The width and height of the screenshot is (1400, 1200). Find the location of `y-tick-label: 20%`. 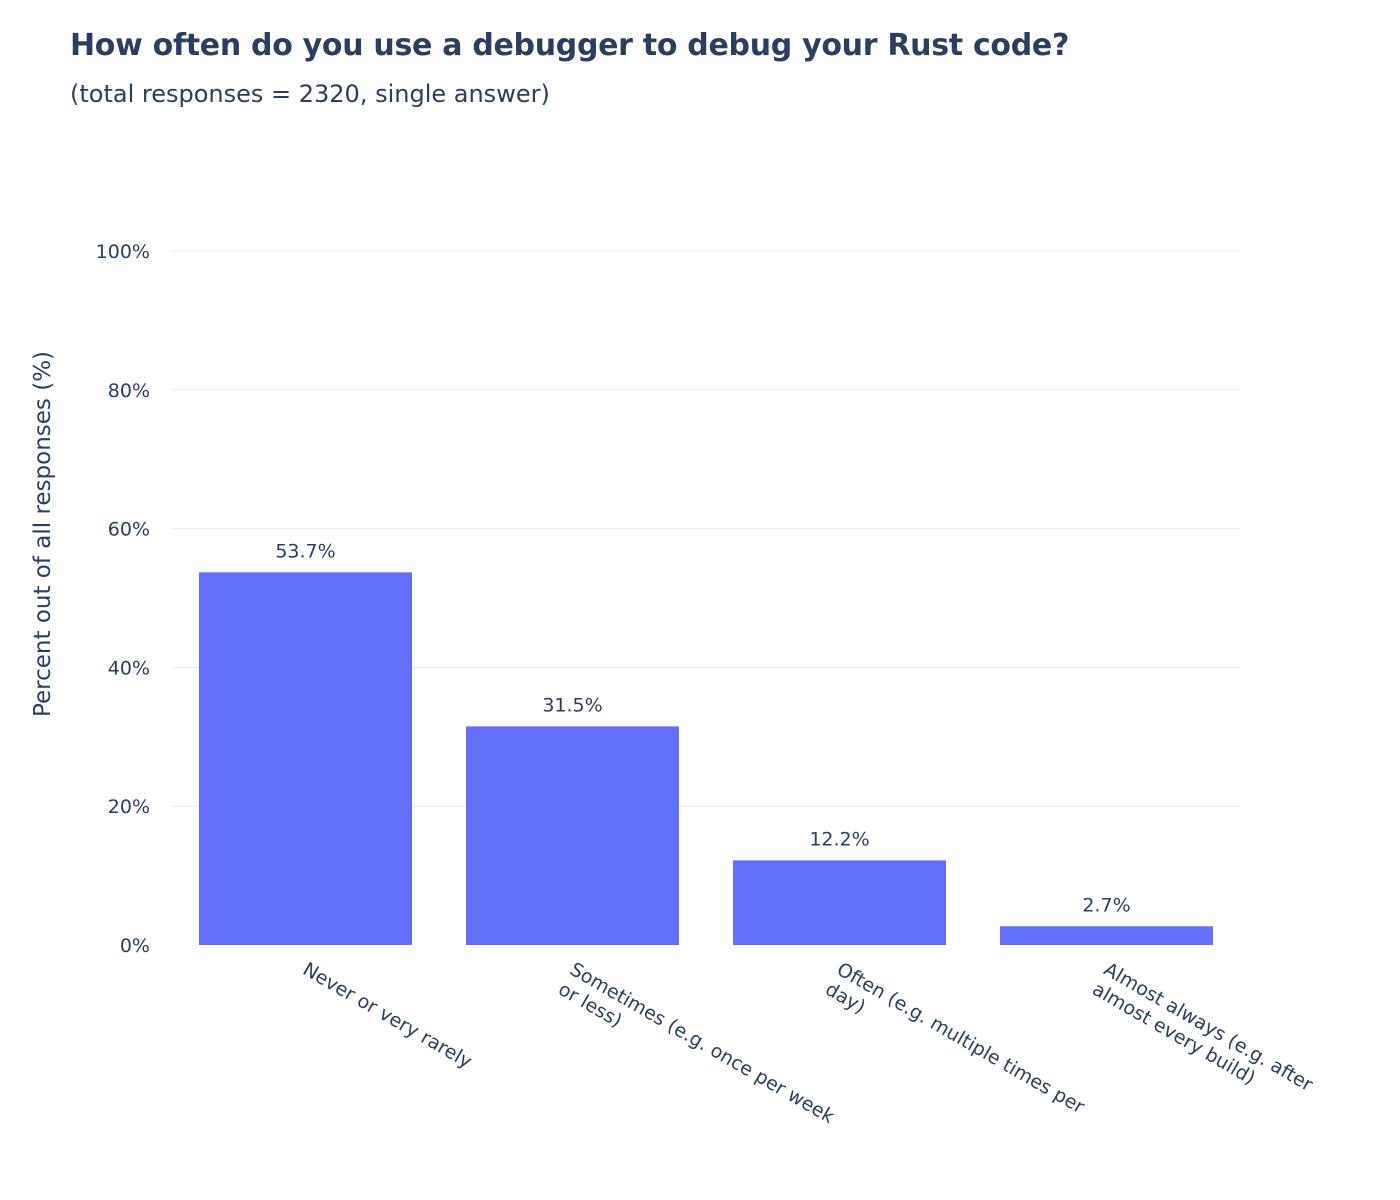

y-tick-label: 20% is located at coordinates (129, 807).